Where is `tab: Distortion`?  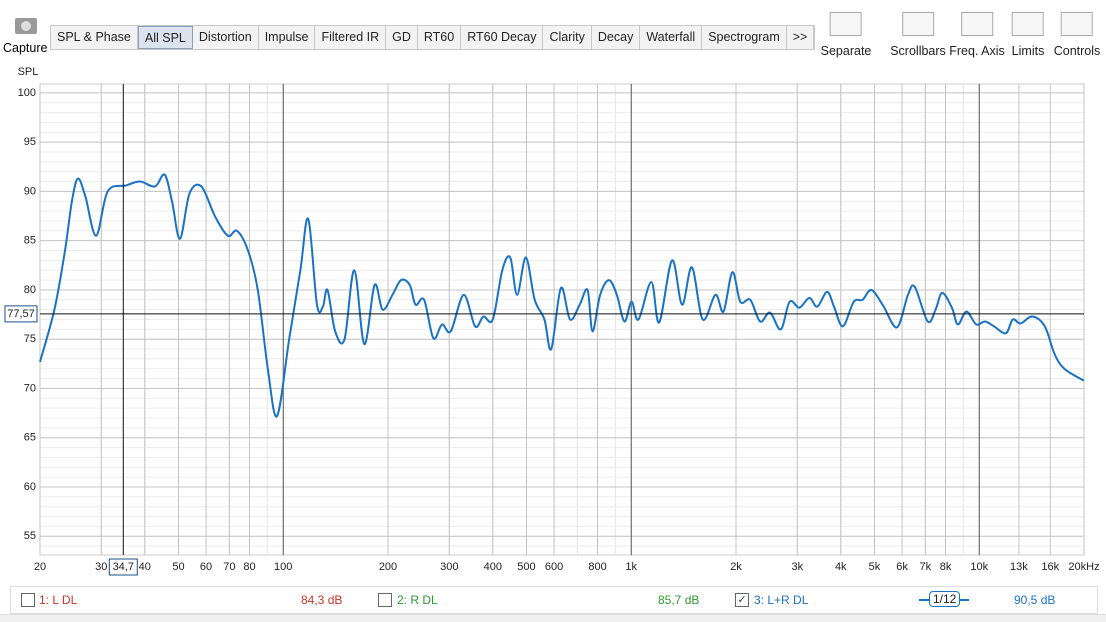 tab: Distortion is located at coordinates (226, 37).